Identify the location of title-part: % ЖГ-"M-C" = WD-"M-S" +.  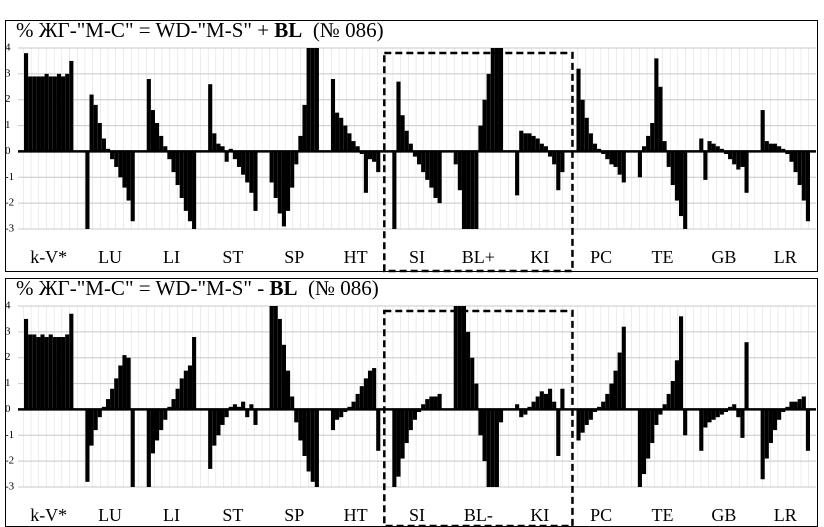
(145, 30).